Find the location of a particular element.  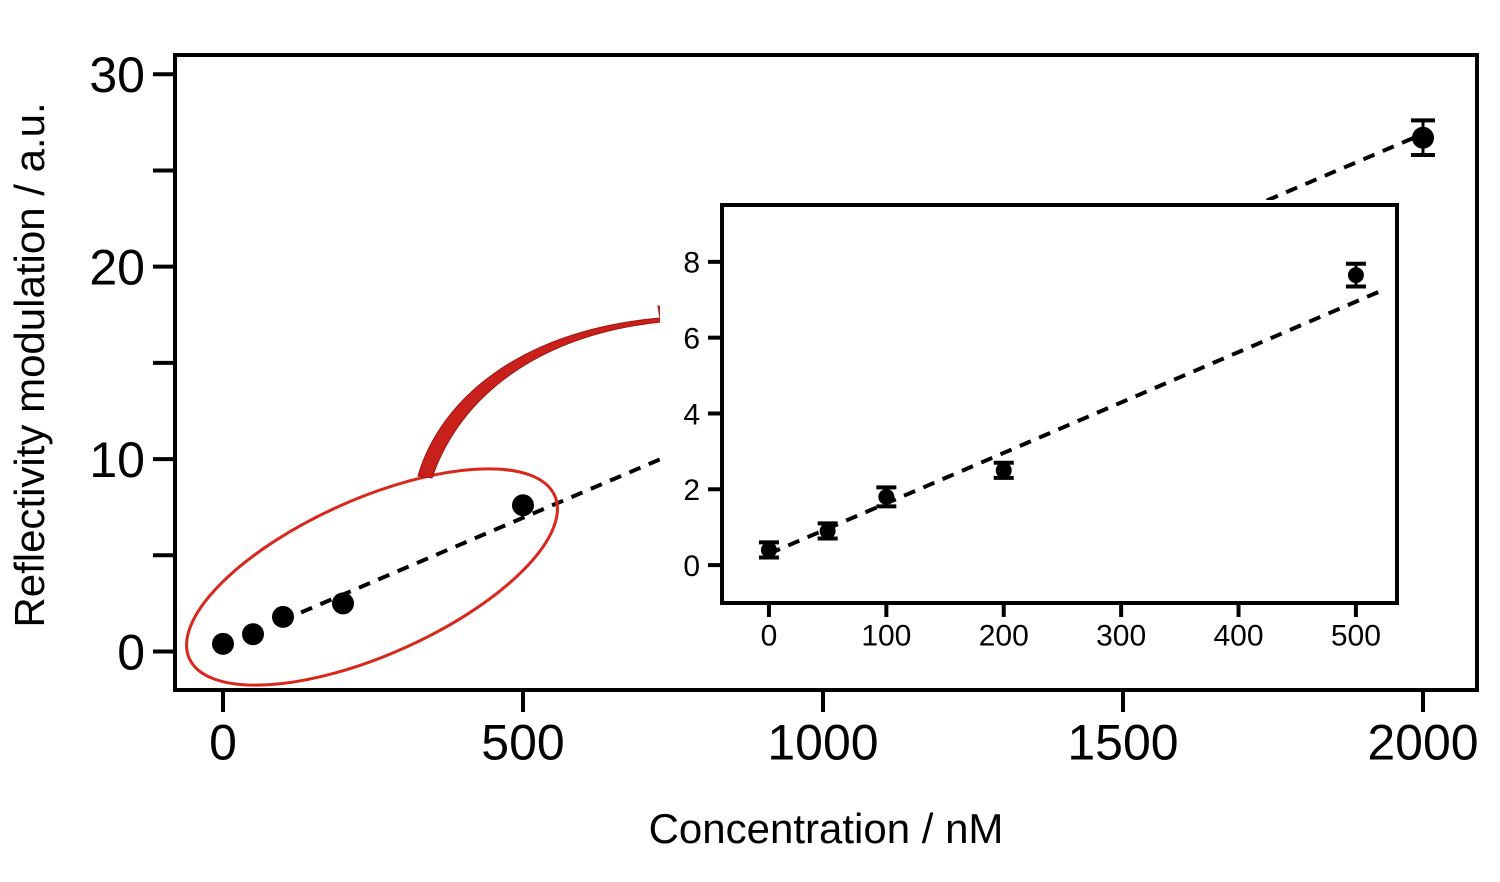

y-tick-label: 20 is located at coordinates (117, 268).